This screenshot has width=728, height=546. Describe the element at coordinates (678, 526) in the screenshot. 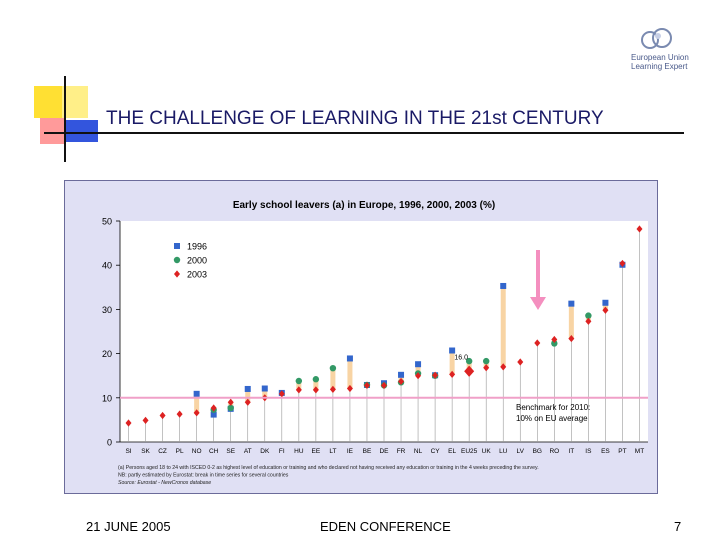

I see `page-number: 7` at that location.